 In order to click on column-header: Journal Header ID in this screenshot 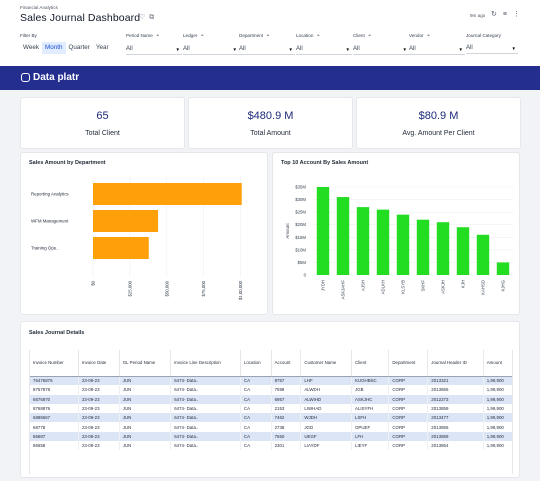, I will do `click(455, 363)`.